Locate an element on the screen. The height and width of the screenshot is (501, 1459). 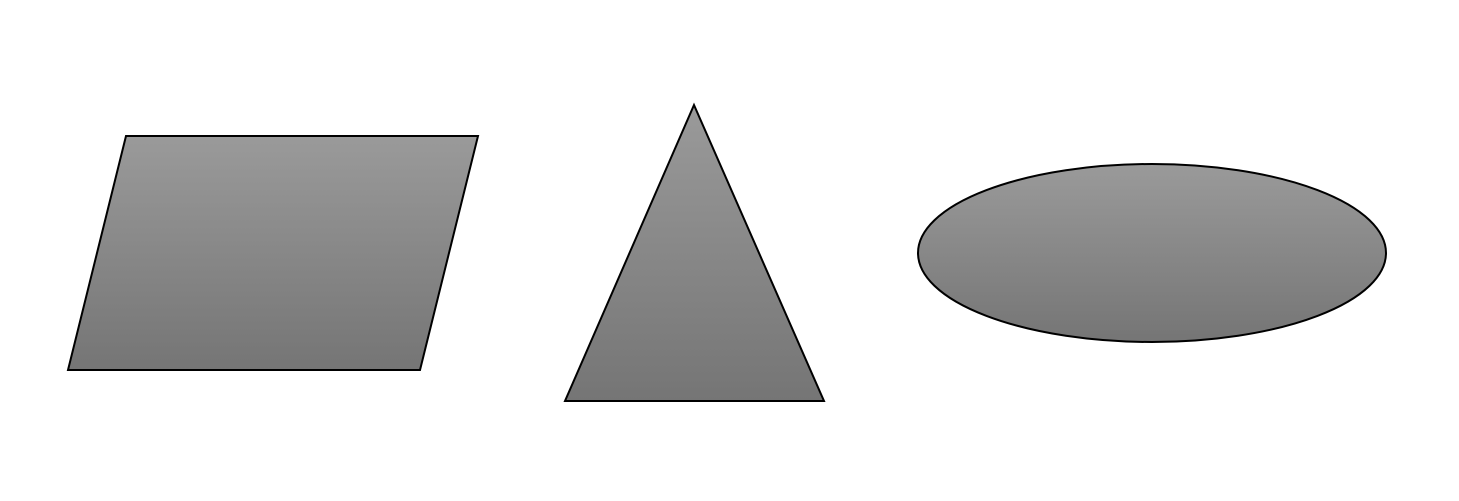
triangle-shape is located at coordinates (694, 252).